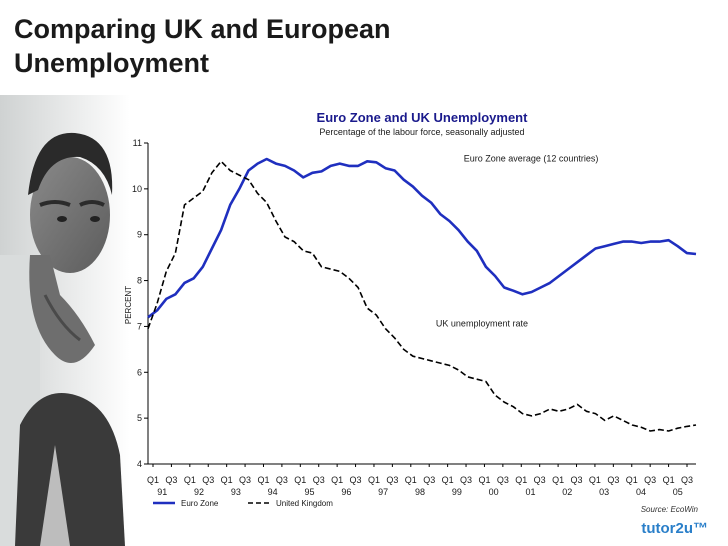 This screenshot has height=546, width=728. I want to click on brand-logo: tutor2u™, so click(674, 528).